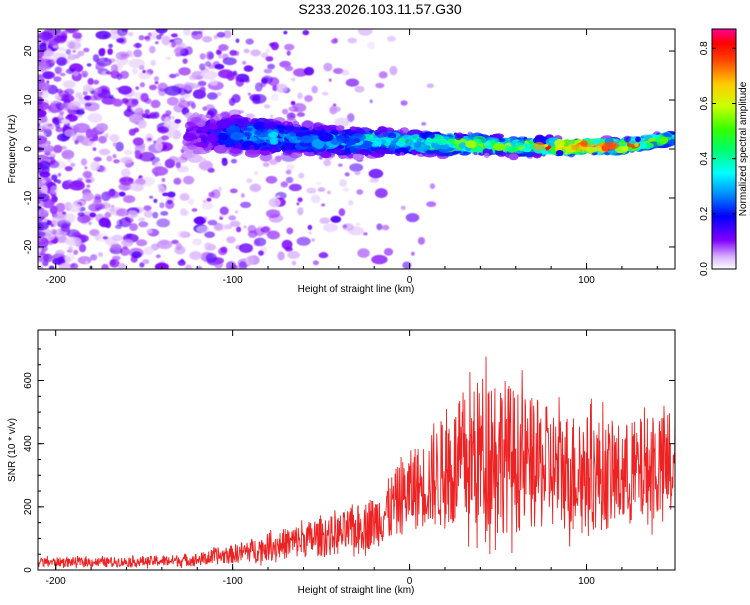 This screenshot has width=750, height=605. Describe the element at coordinates (28, 443) in the screenshot. I see `snr-ytick-label: 400` at that location.